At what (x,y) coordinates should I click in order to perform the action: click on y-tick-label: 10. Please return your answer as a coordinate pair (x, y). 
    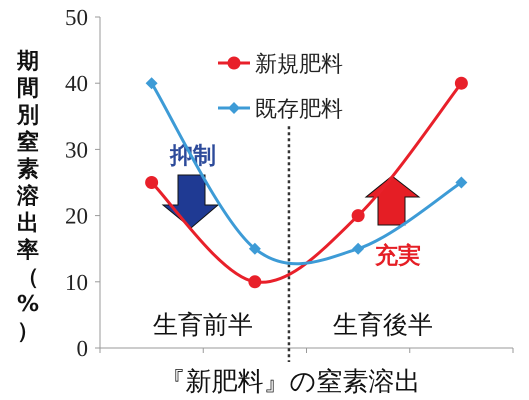
    Looking at the image, I should click on (76, 282).